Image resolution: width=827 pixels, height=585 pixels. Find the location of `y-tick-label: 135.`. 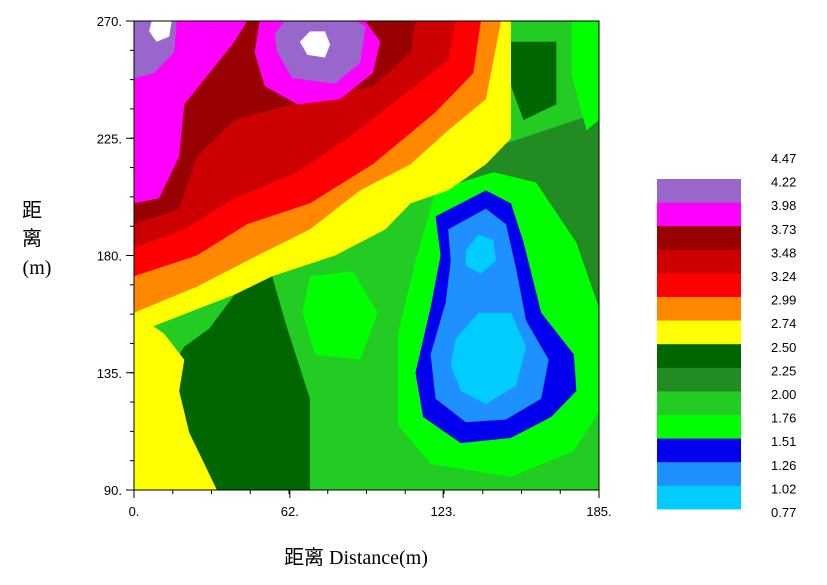

y-tick-label: 135. is located at coordinates (109, 373).